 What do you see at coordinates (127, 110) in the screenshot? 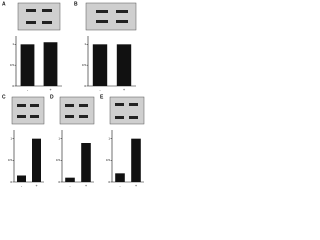
I see `blot-e` at bounding box center [127, 110].